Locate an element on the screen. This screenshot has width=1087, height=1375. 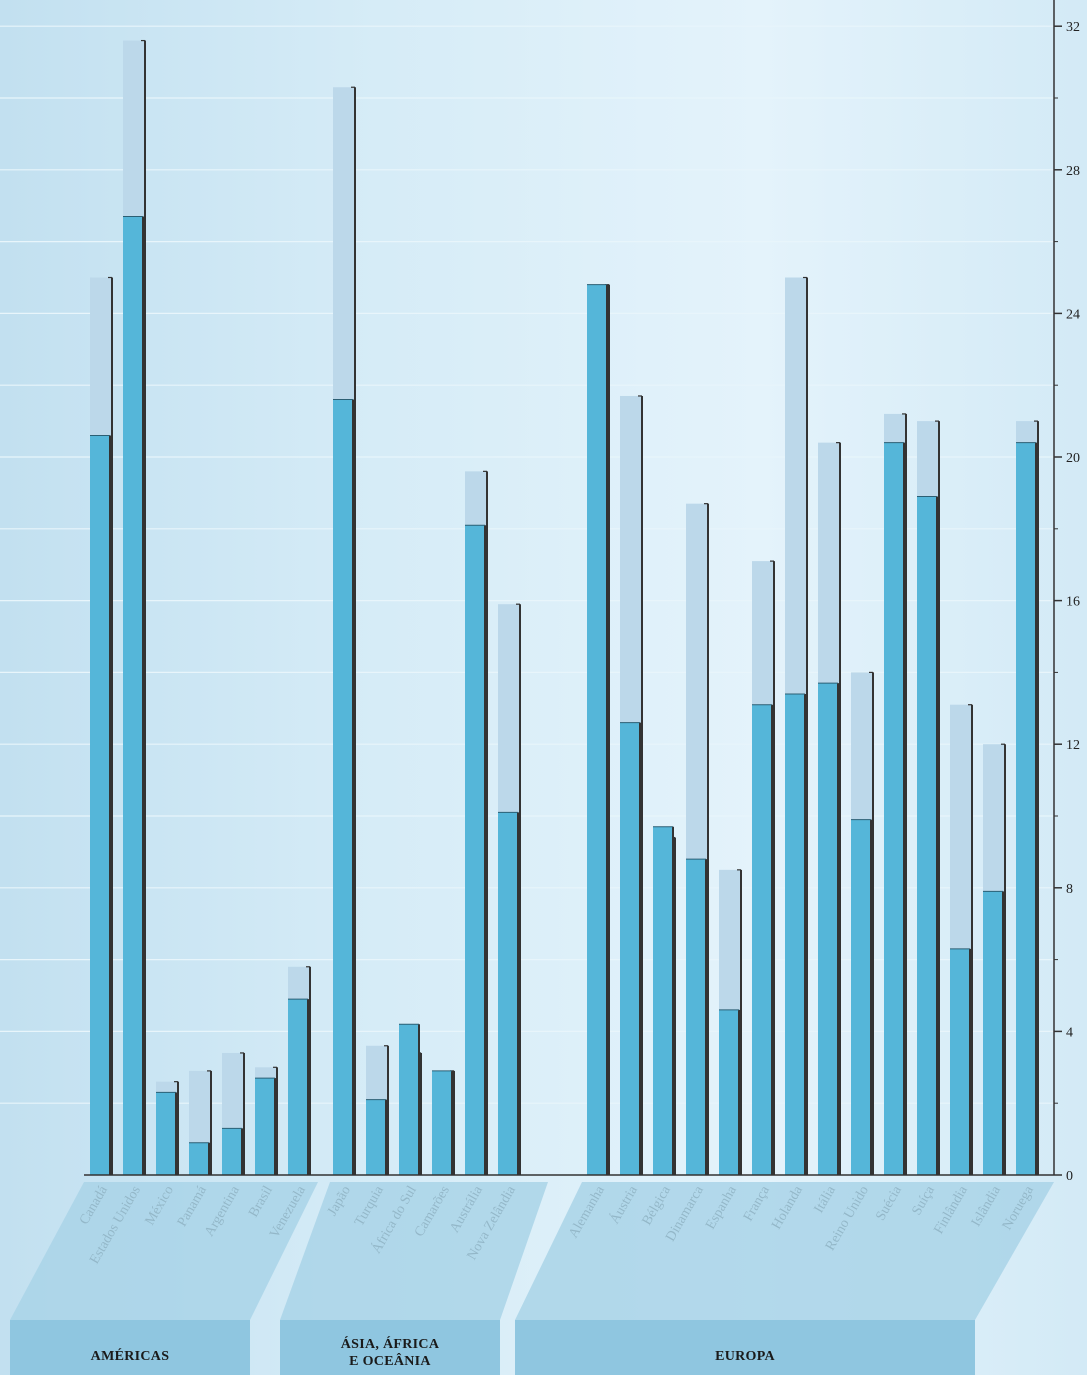
bar-primary-africa-do-sul is located at coordinates (408, 1099).